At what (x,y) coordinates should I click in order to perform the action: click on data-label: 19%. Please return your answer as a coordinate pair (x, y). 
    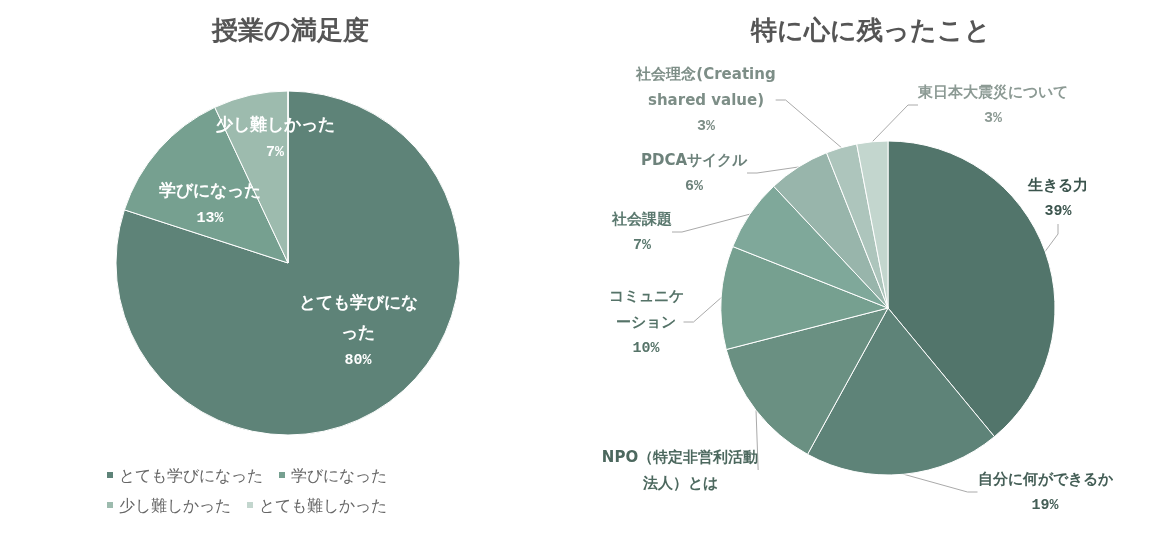
    Looking at the image, I should click on (1045, 505).